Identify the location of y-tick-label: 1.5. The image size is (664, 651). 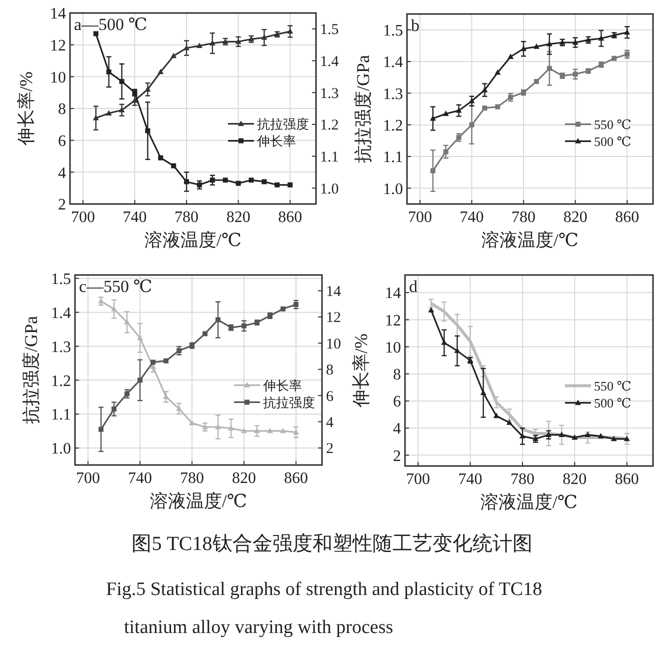
(61, 279).